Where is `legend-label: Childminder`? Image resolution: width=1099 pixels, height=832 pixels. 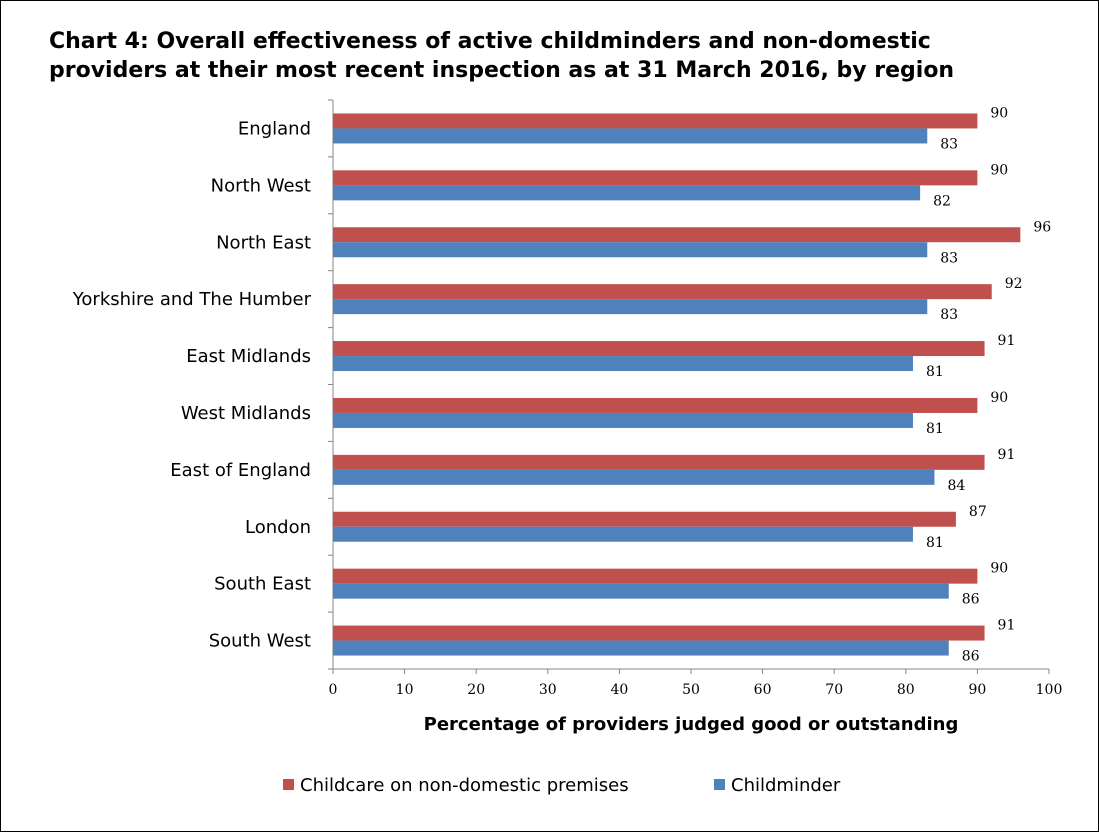
legend-label: Childminder is located at coordinates (786, 785).